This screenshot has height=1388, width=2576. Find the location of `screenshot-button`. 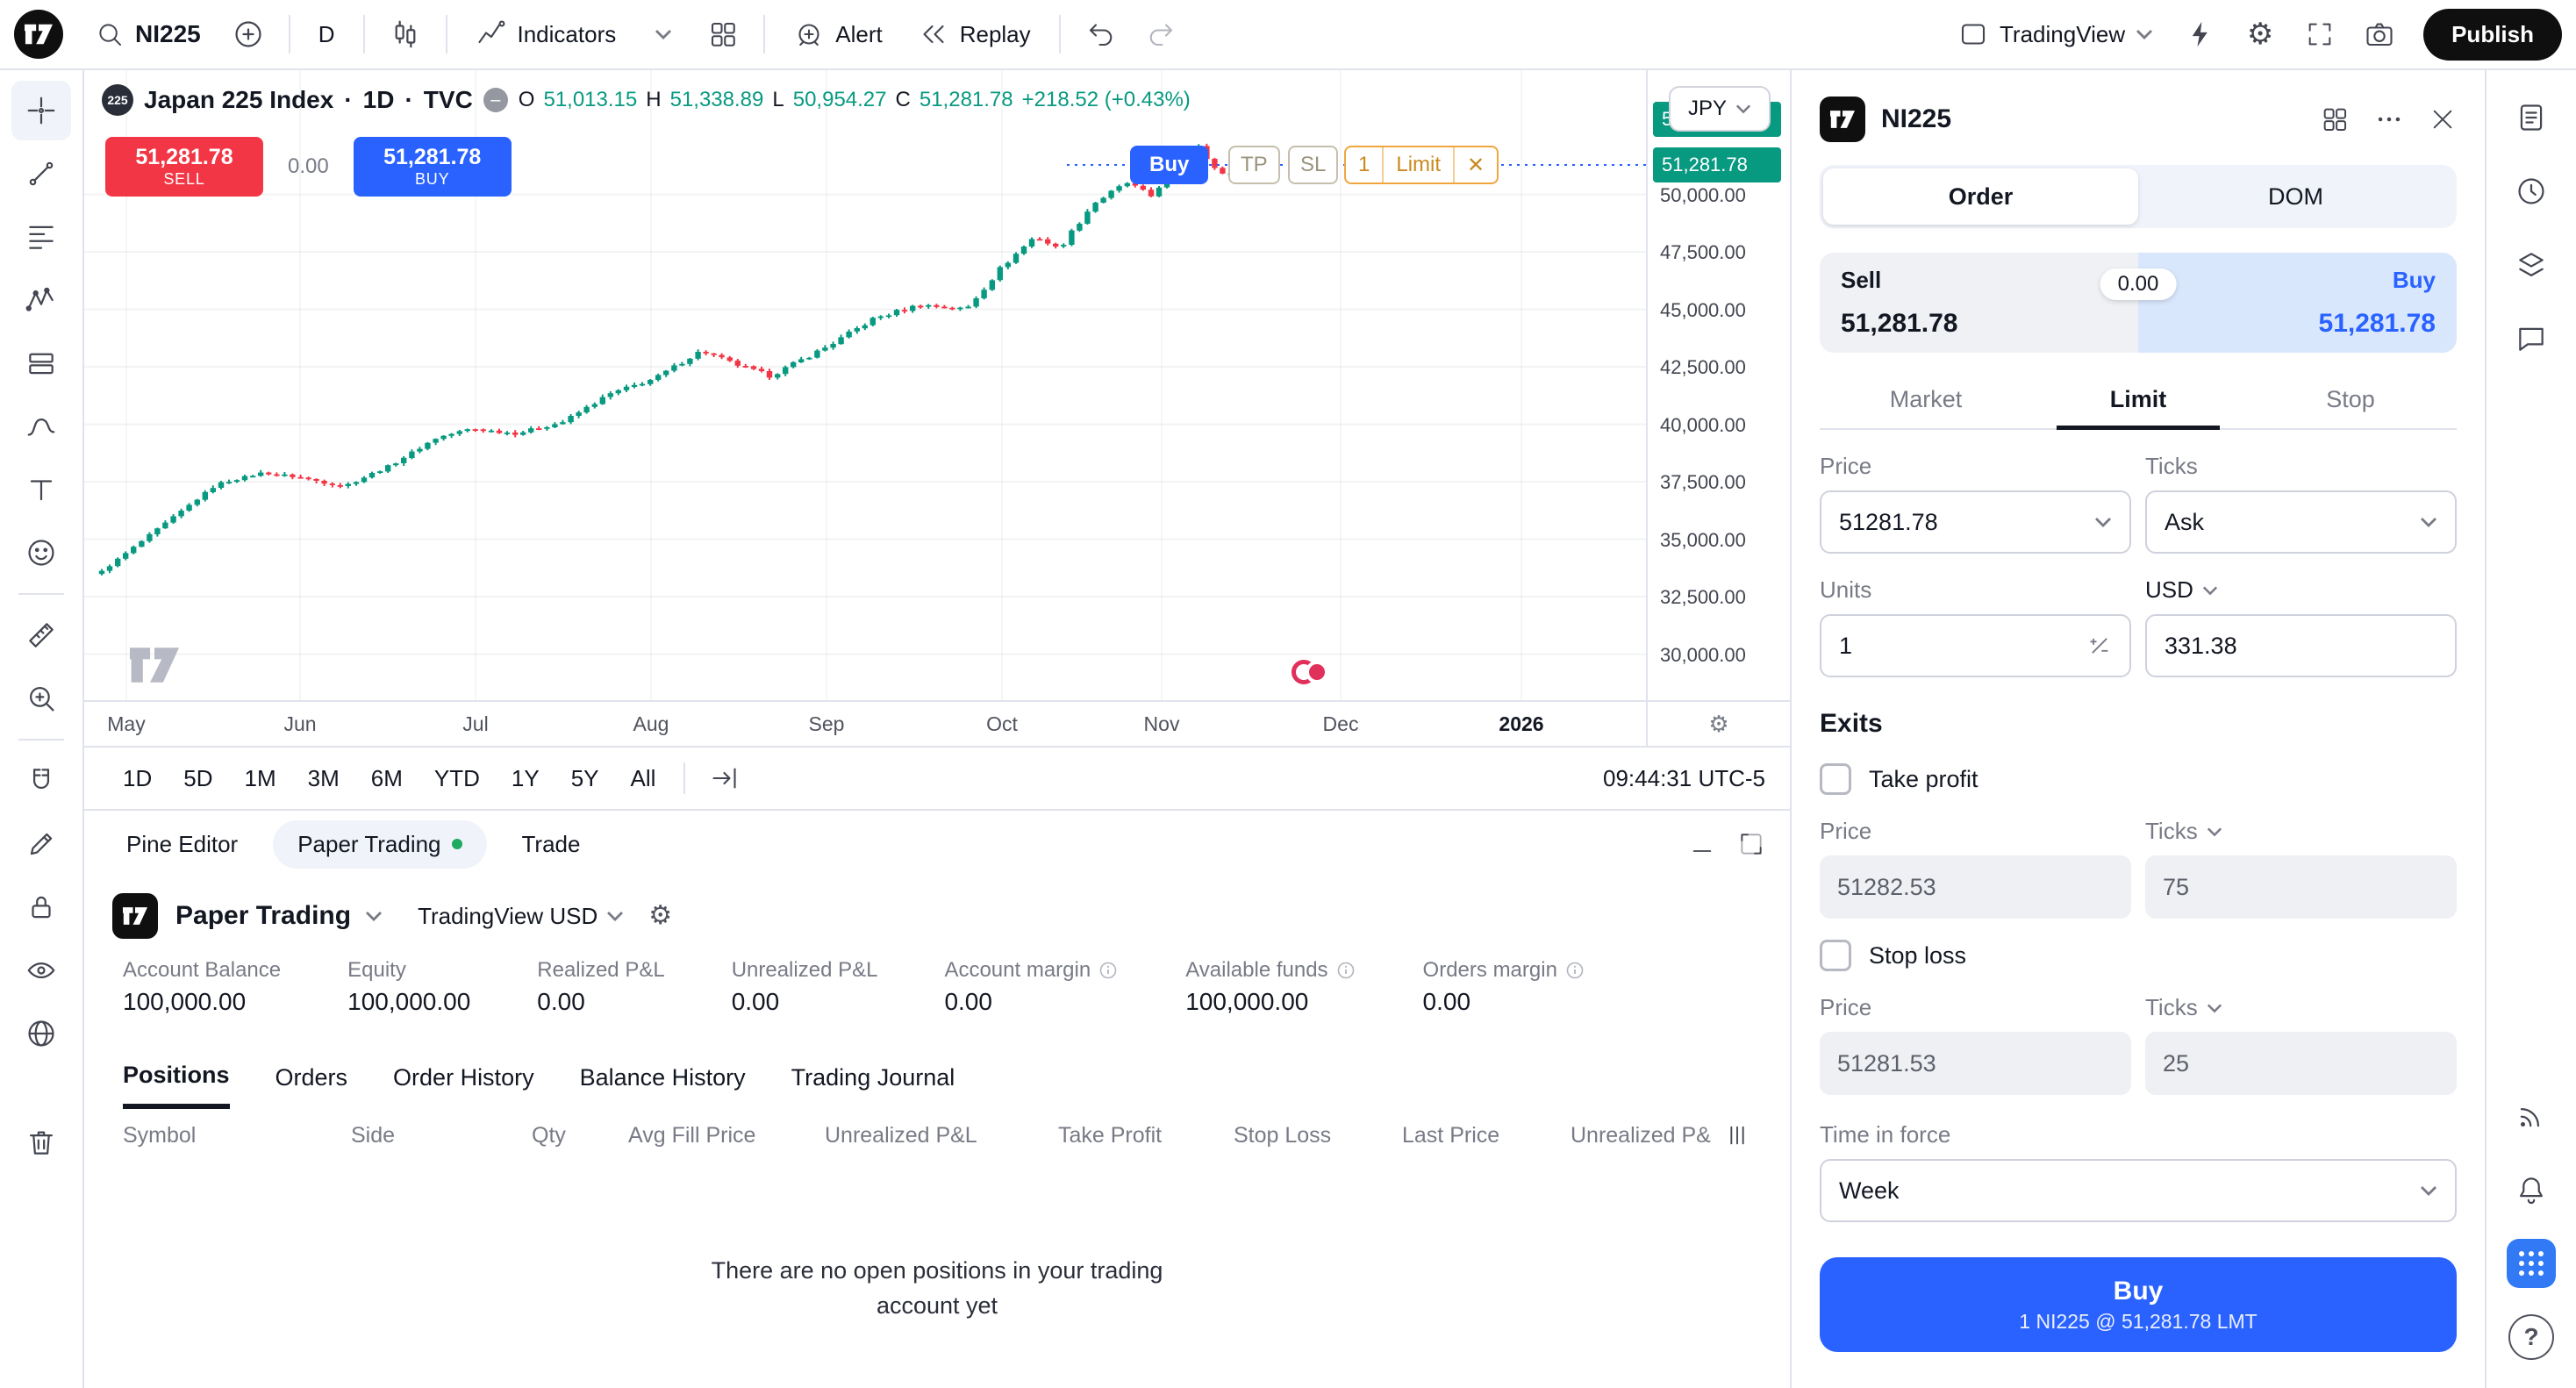

screenshot-button is located at coordinates (2379, 34).